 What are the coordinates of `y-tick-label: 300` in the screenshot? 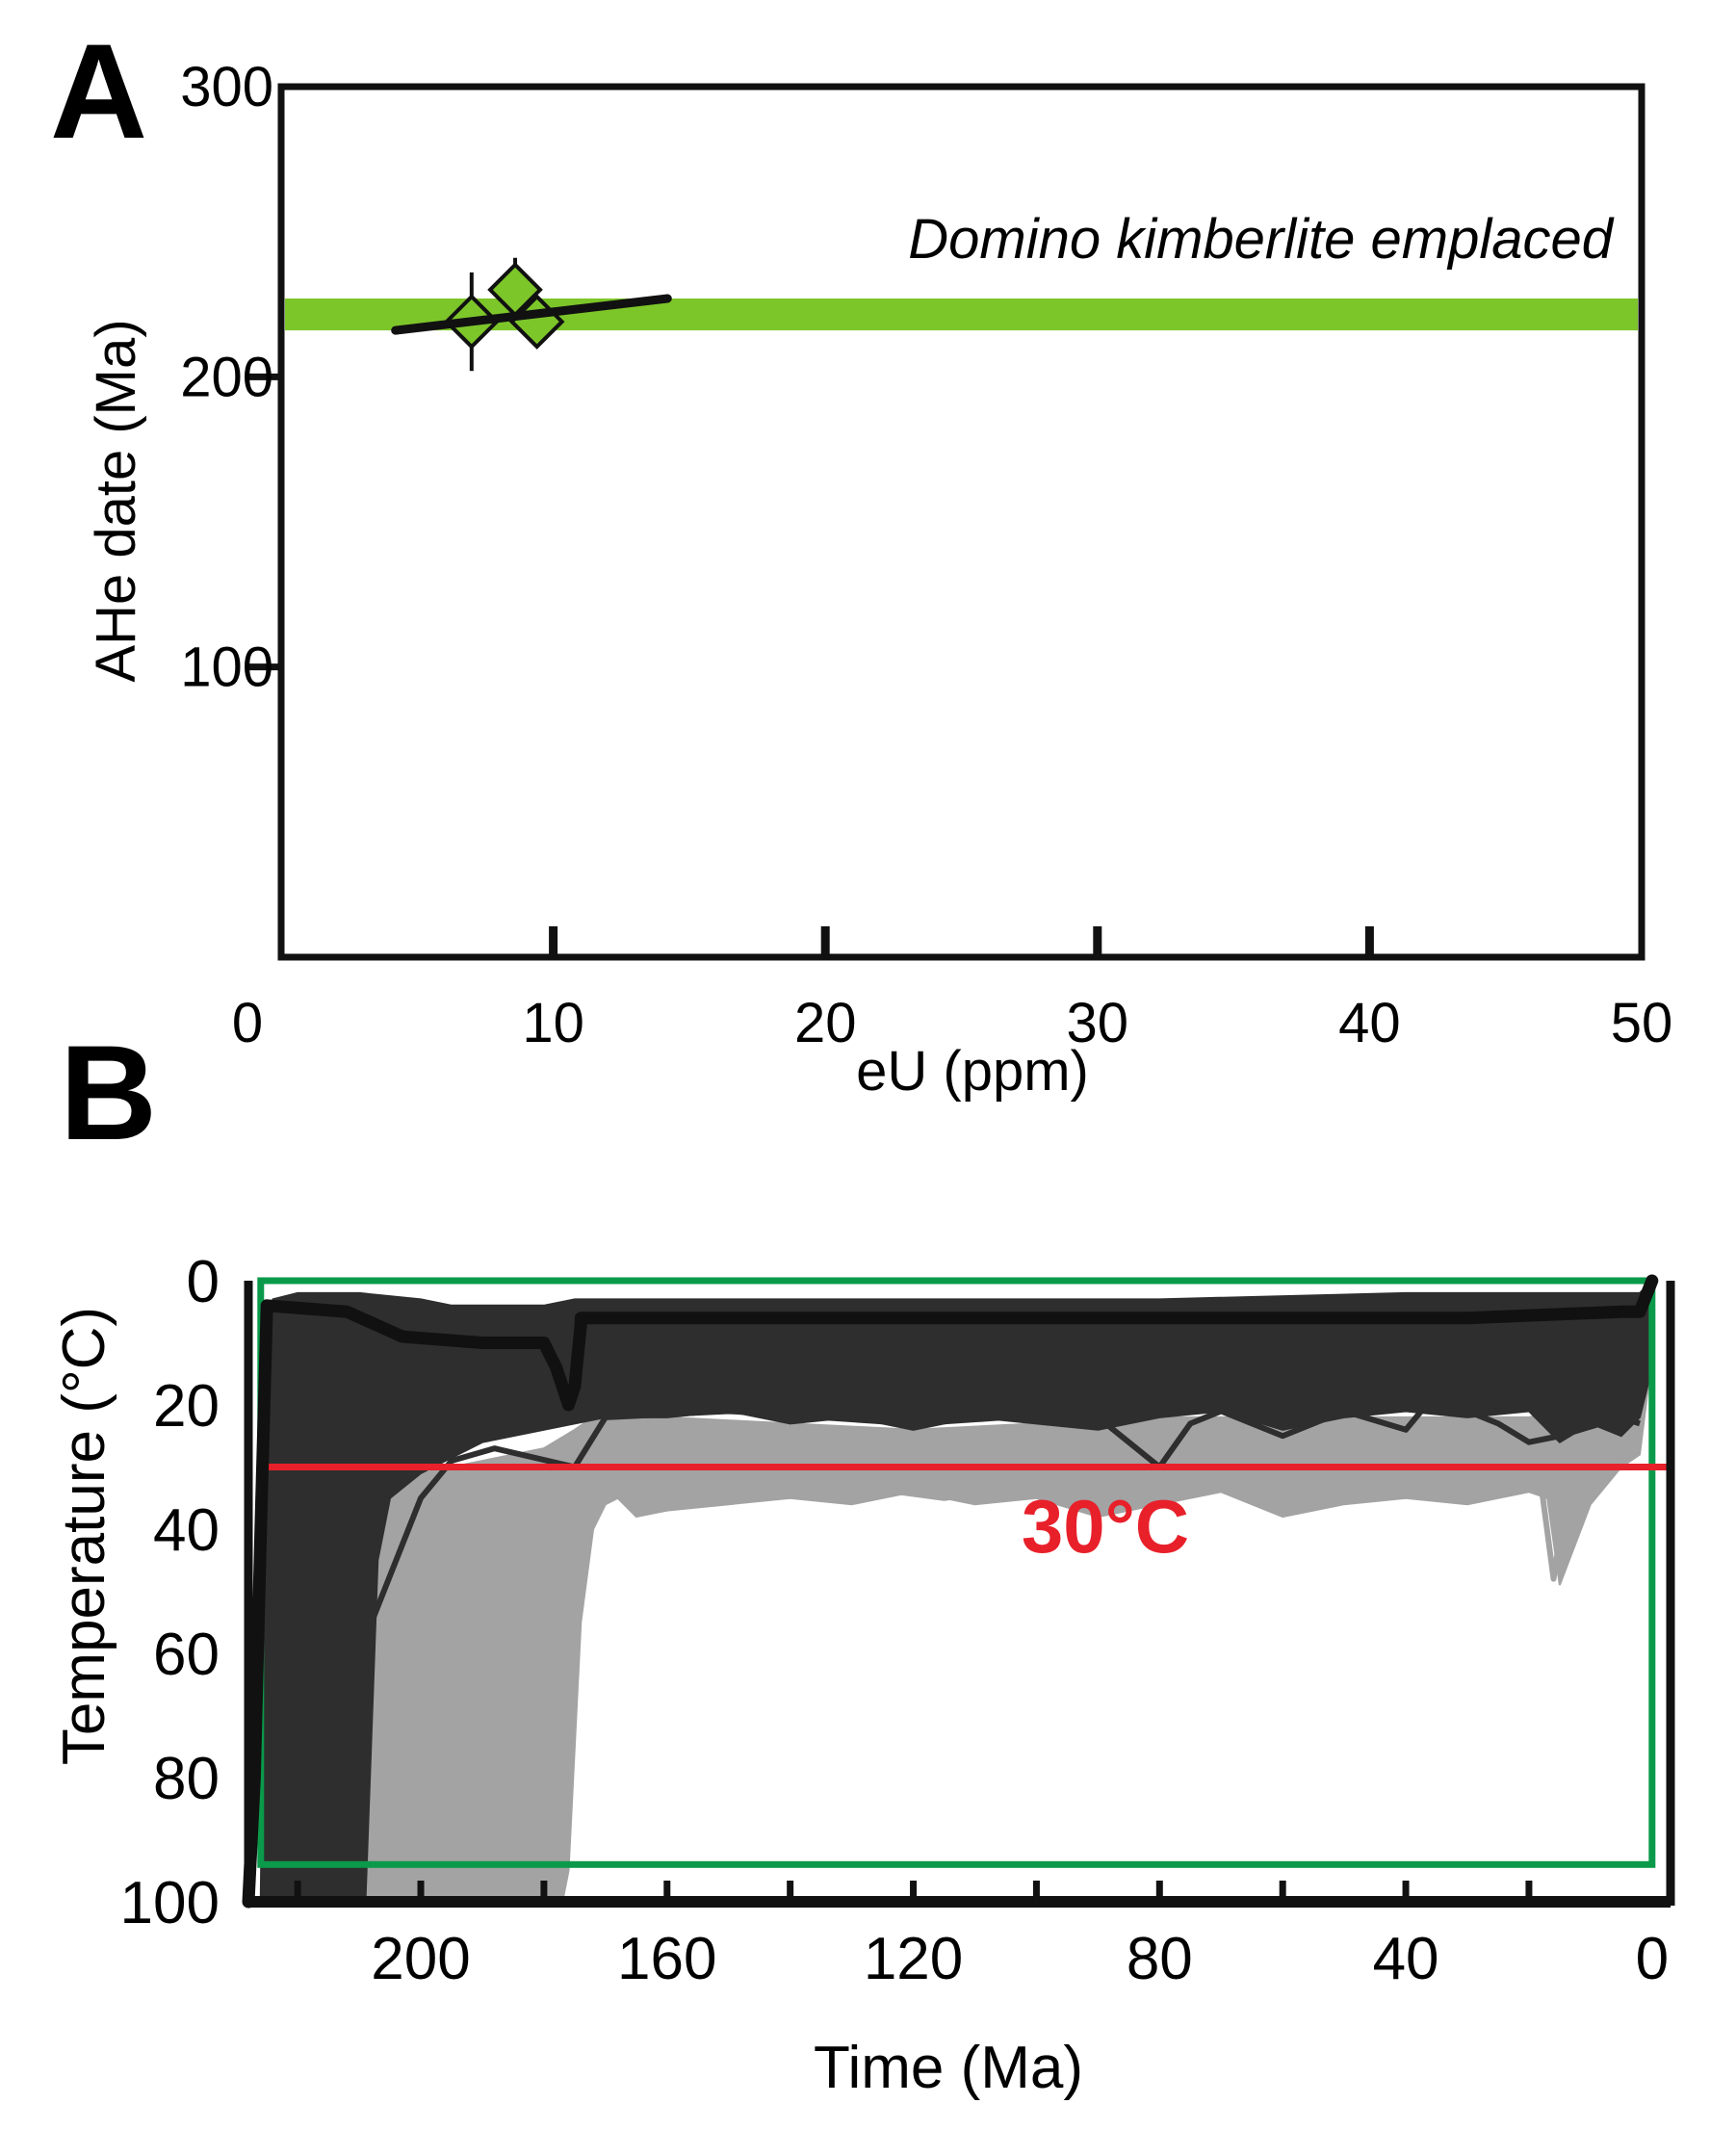 It's located at (226, 87).